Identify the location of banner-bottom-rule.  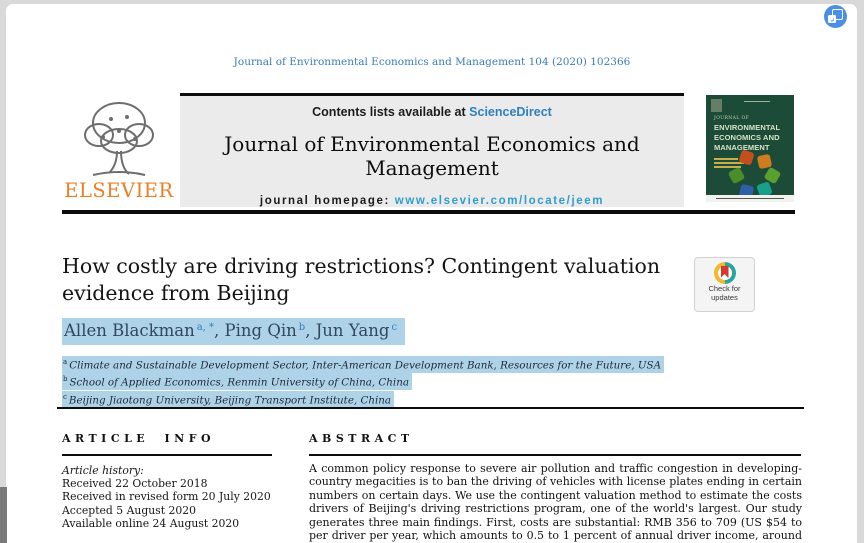
(428, 212).